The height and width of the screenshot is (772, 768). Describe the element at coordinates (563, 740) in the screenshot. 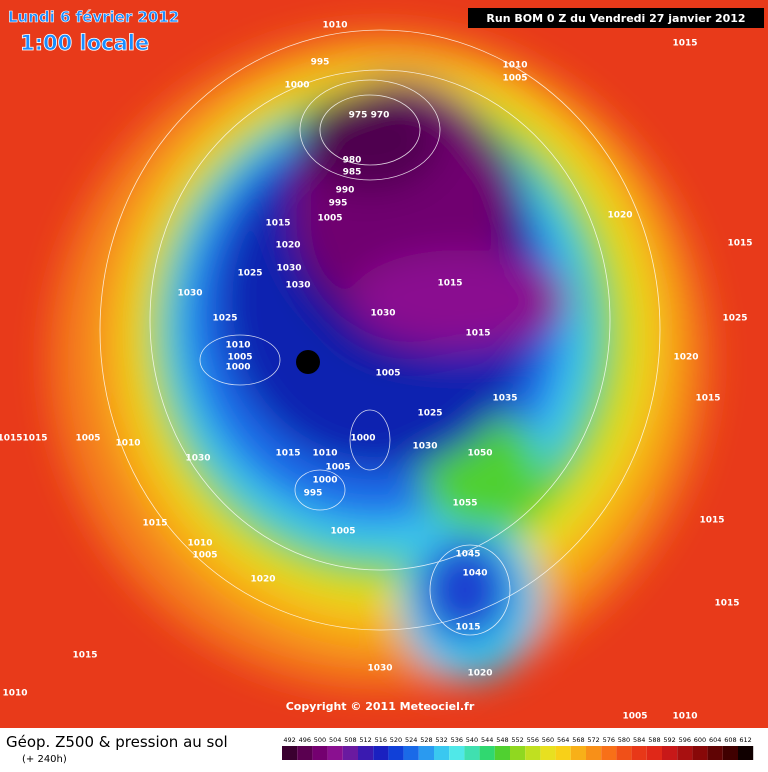

I see `scale-label: 564` at that location.